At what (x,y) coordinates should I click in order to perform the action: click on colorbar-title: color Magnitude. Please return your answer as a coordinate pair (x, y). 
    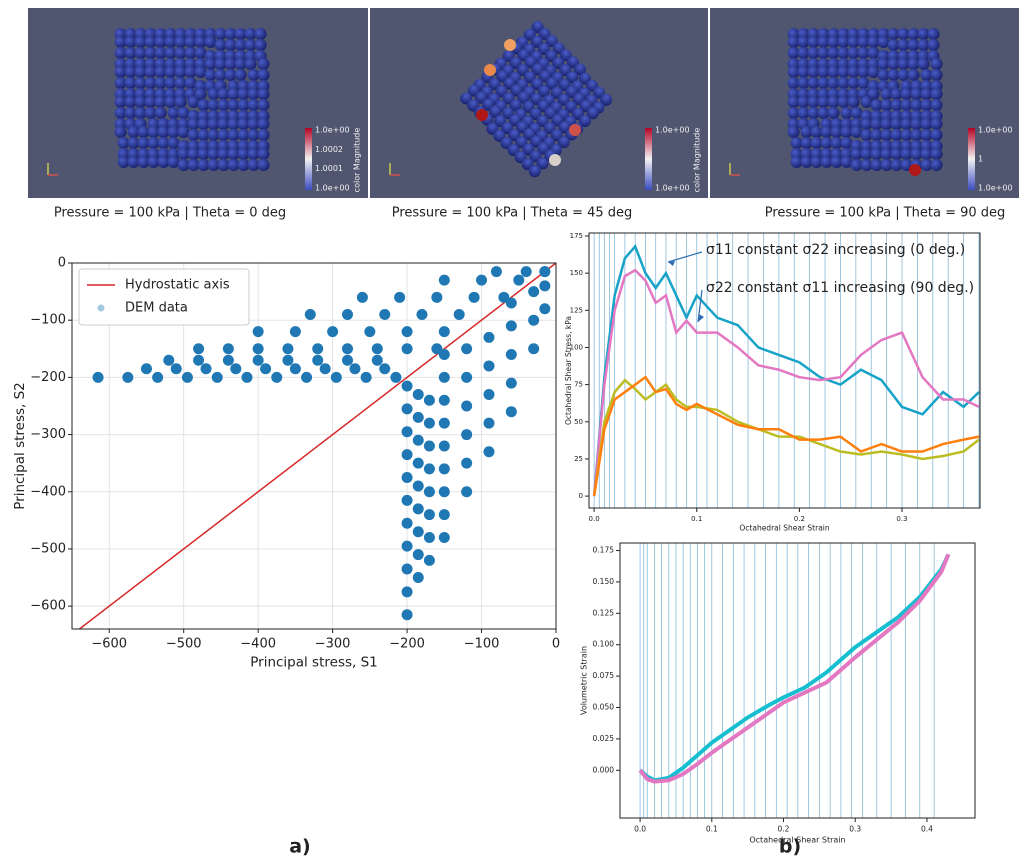
    Looking at the image, I should click on (697, 160).